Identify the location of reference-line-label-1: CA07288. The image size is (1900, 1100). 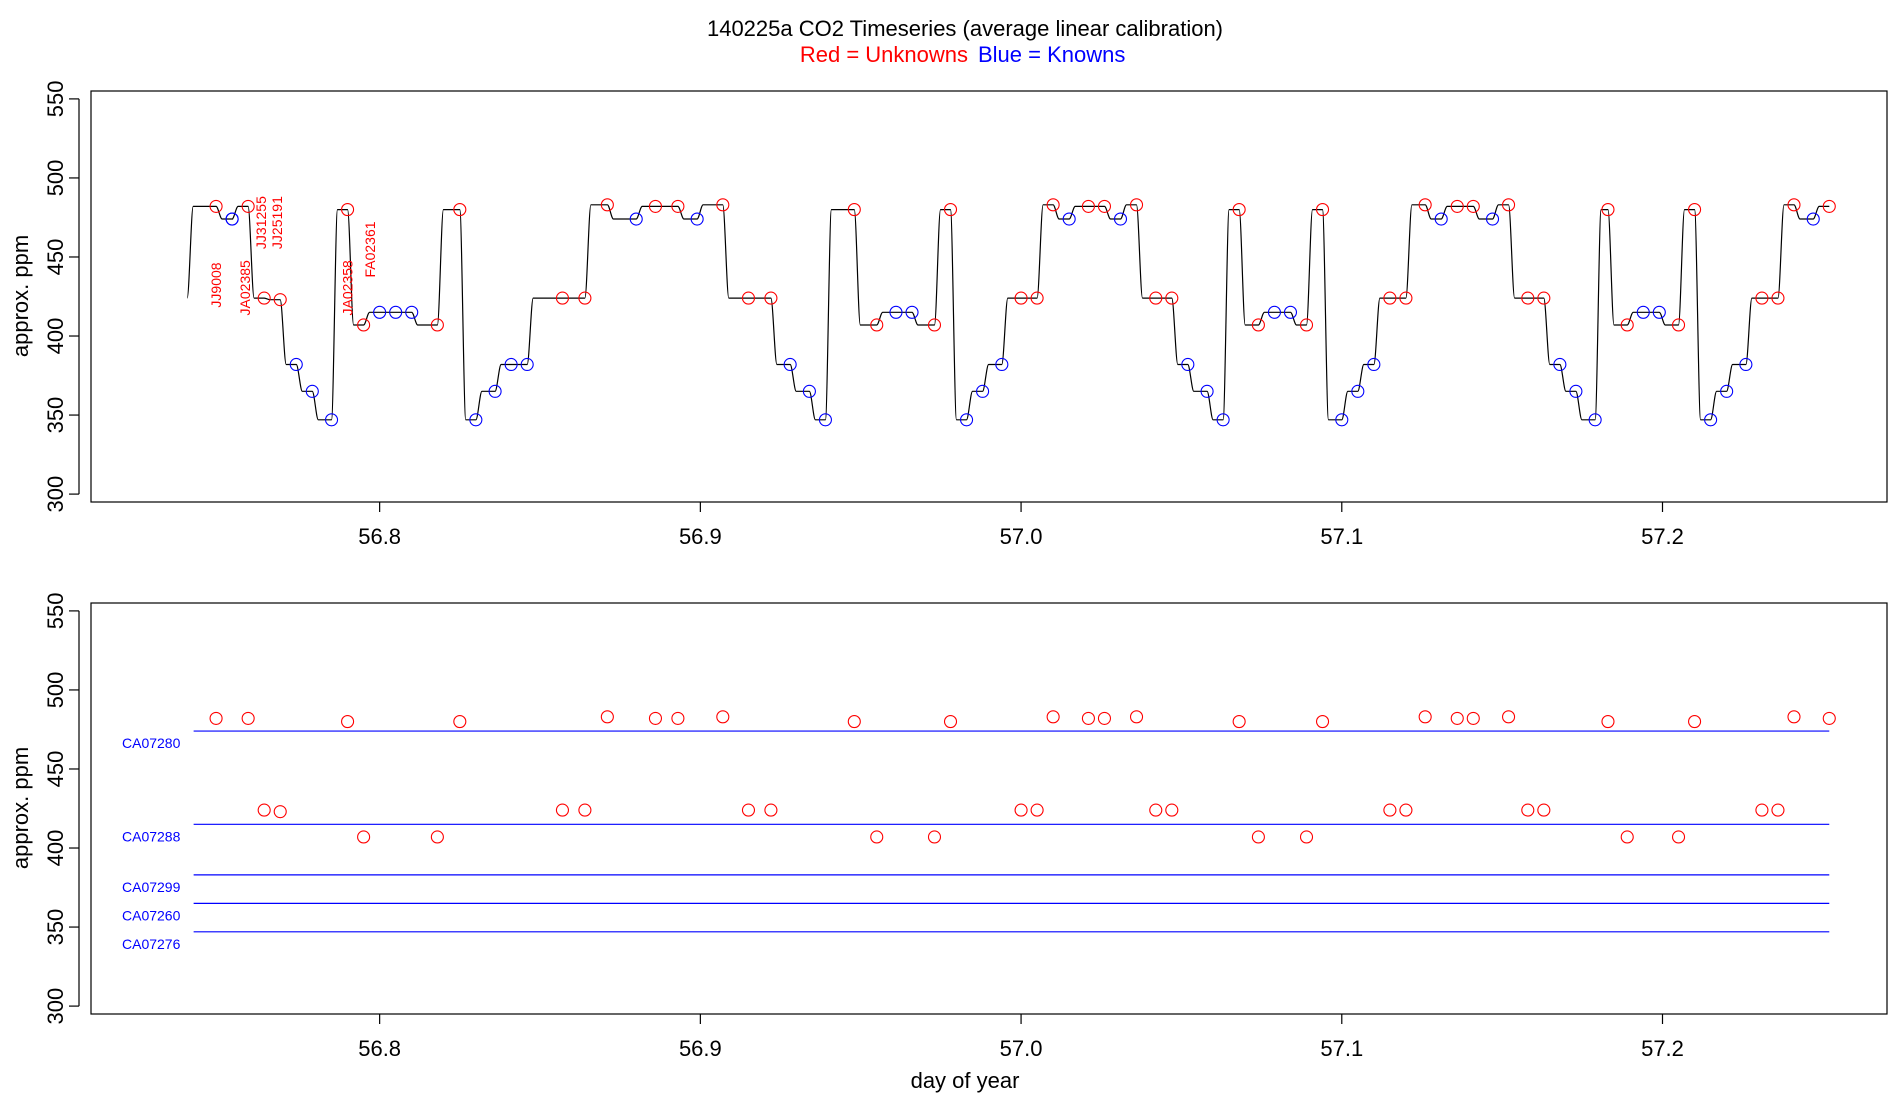
(151, 836).